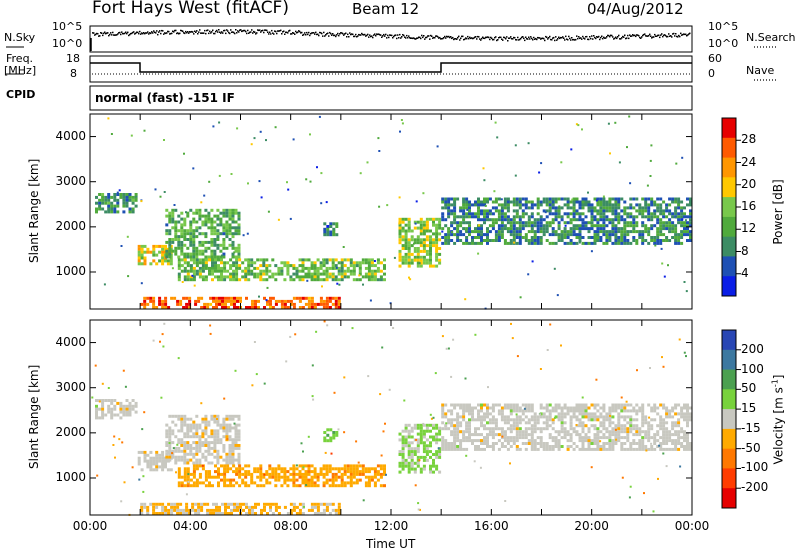  I want to click on colorbar-segment, so click(729, 458).